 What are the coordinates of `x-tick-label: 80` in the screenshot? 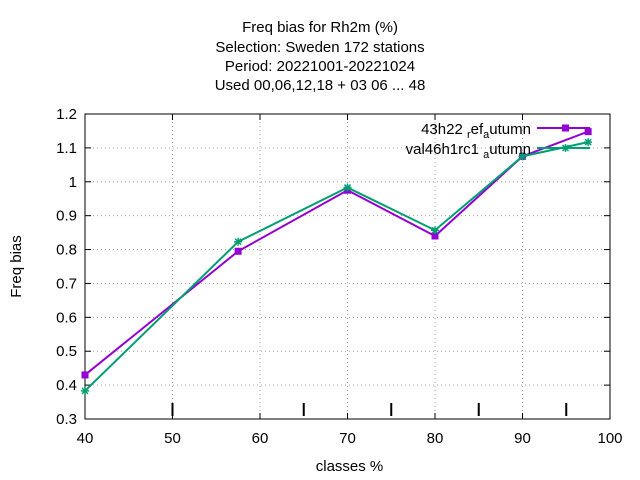 It's located at (435, 438).